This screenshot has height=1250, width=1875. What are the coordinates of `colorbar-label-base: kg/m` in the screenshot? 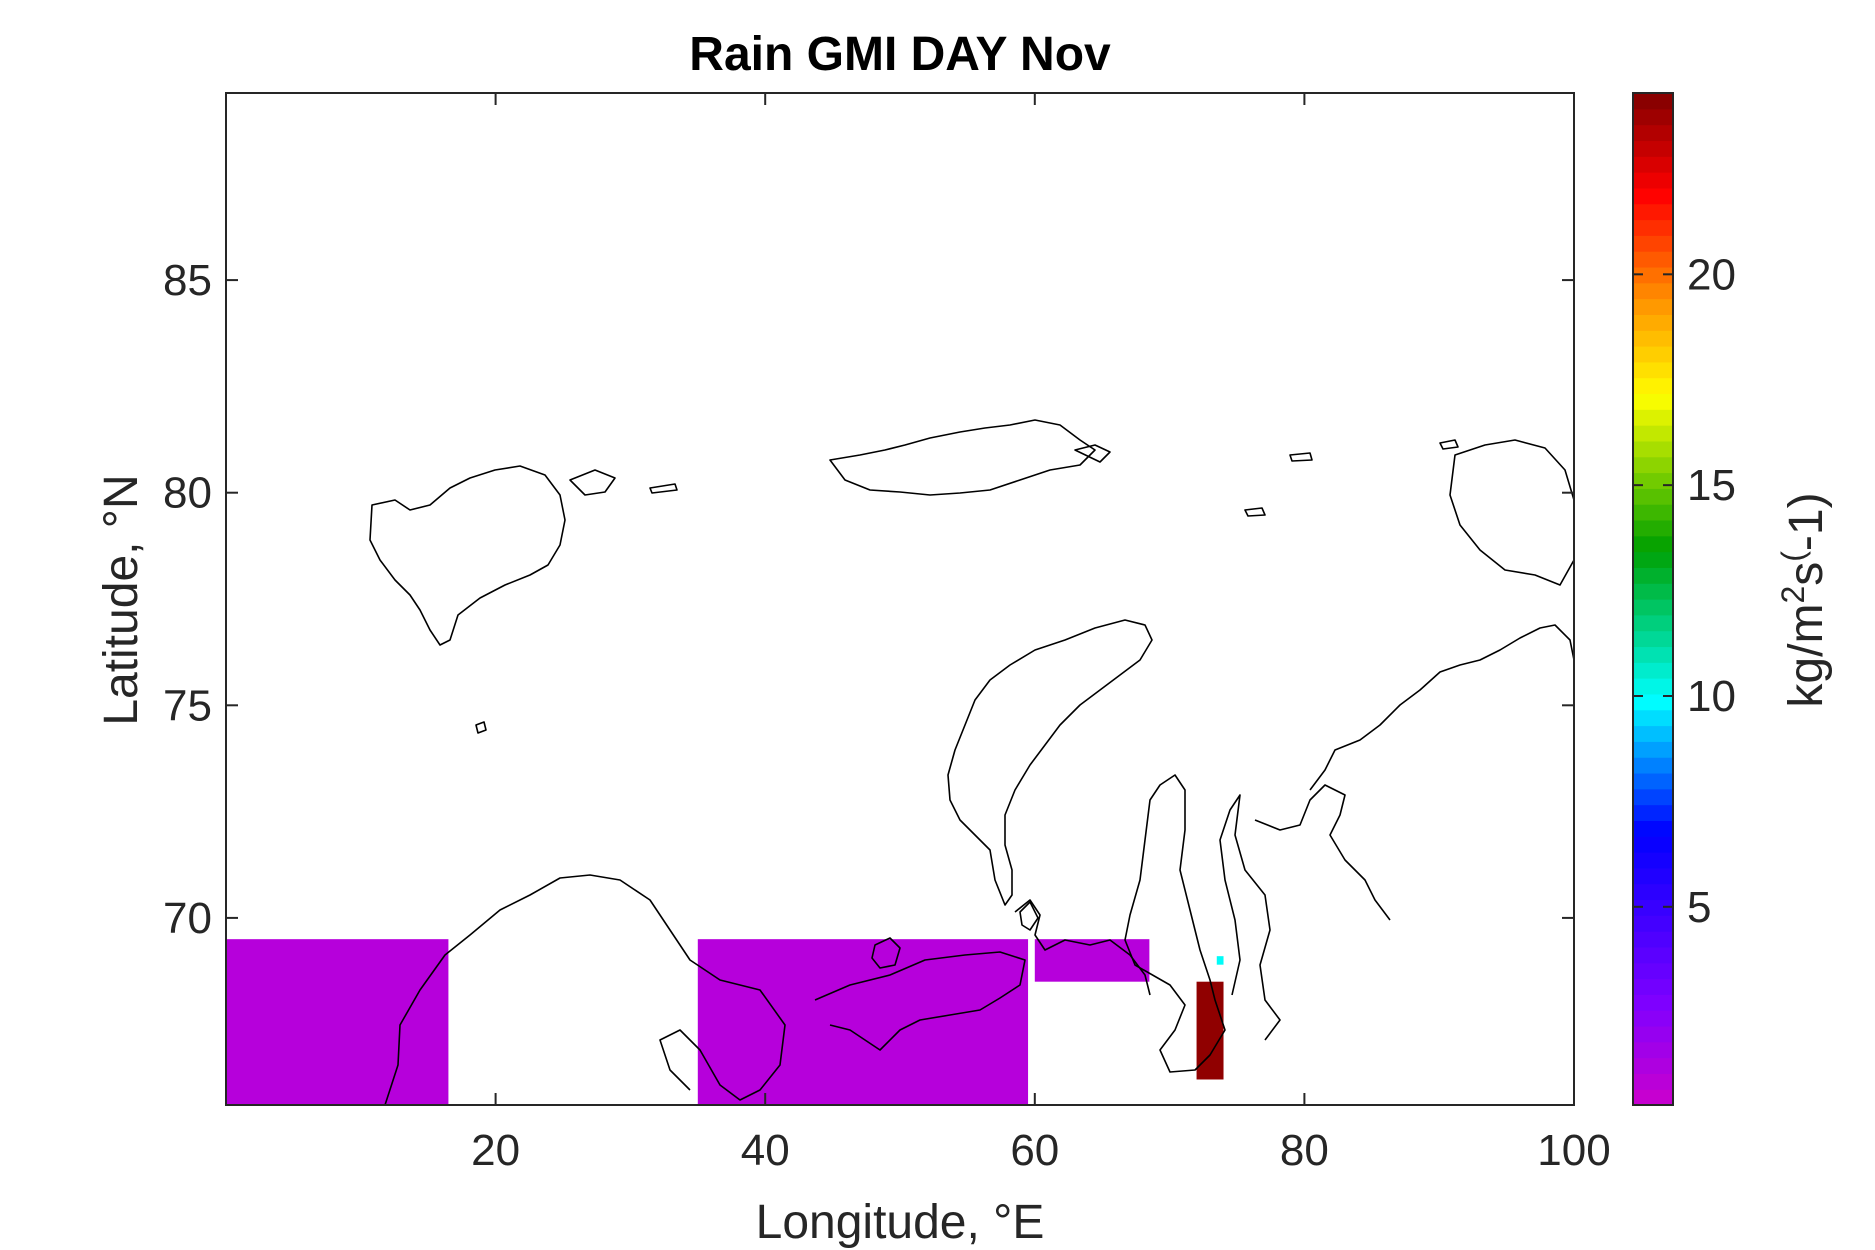 It's located at (1806, 656).